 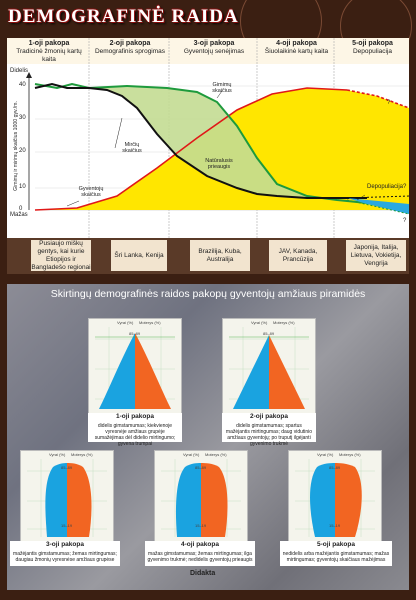 I want to click on level-low-label: Mažas, so click(x=19, y=215).